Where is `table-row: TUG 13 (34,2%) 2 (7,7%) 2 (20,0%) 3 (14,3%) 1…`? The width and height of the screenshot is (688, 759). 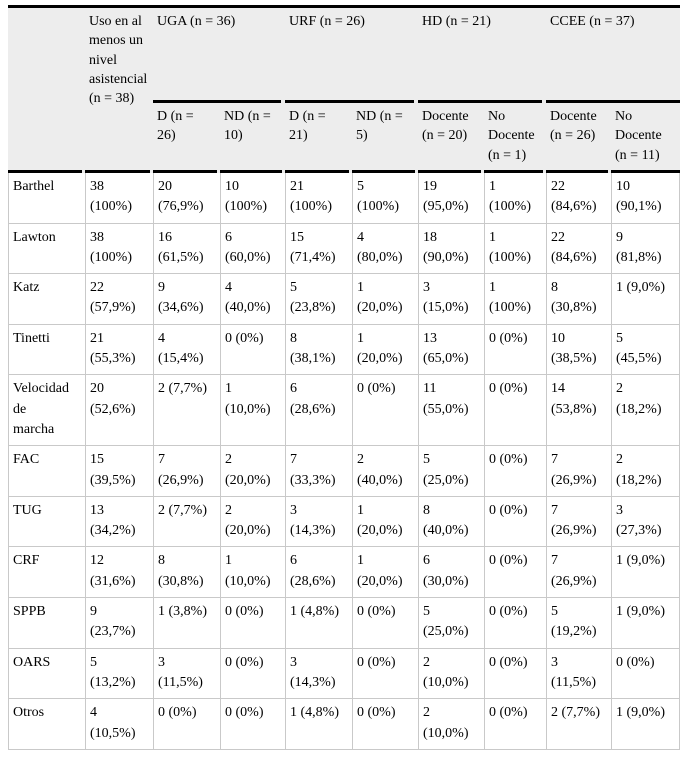
table-row: TUG 13 (34,2%) 2 (7,7%) 2 (20,0%) 3 (14,3%) 1… is located at coordinates (344, 521).